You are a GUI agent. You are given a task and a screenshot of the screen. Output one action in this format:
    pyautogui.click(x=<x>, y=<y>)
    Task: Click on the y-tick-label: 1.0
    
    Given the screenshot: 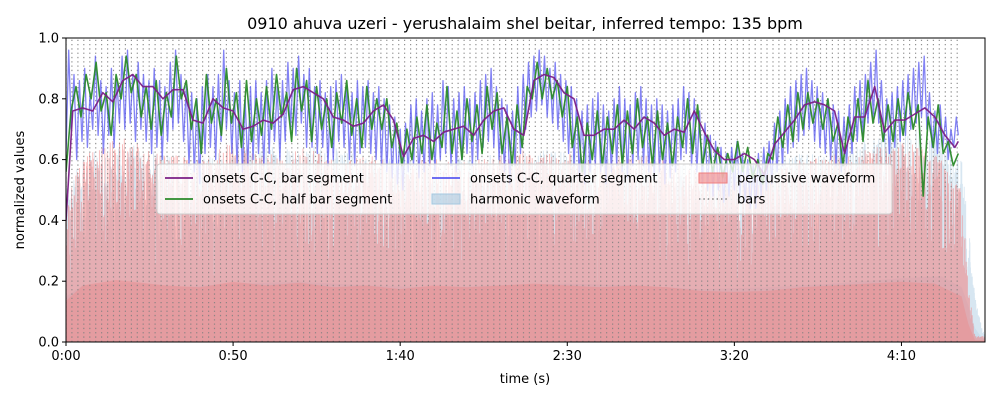 What is the action you would take?
    pyautogui.click(x=48, y=39)
    